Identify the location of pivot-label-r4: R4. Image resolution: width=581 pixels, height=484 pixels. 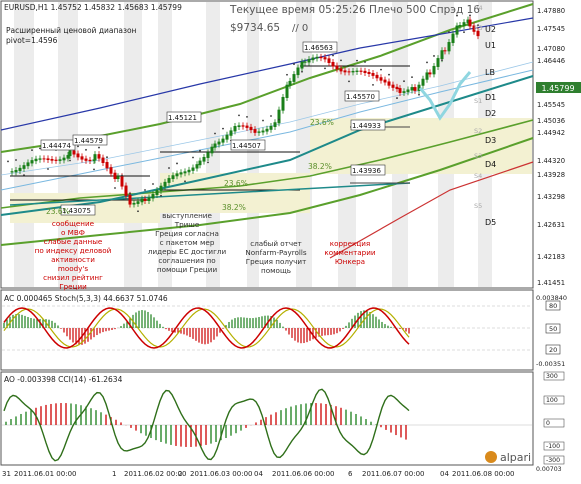
(478, 8).